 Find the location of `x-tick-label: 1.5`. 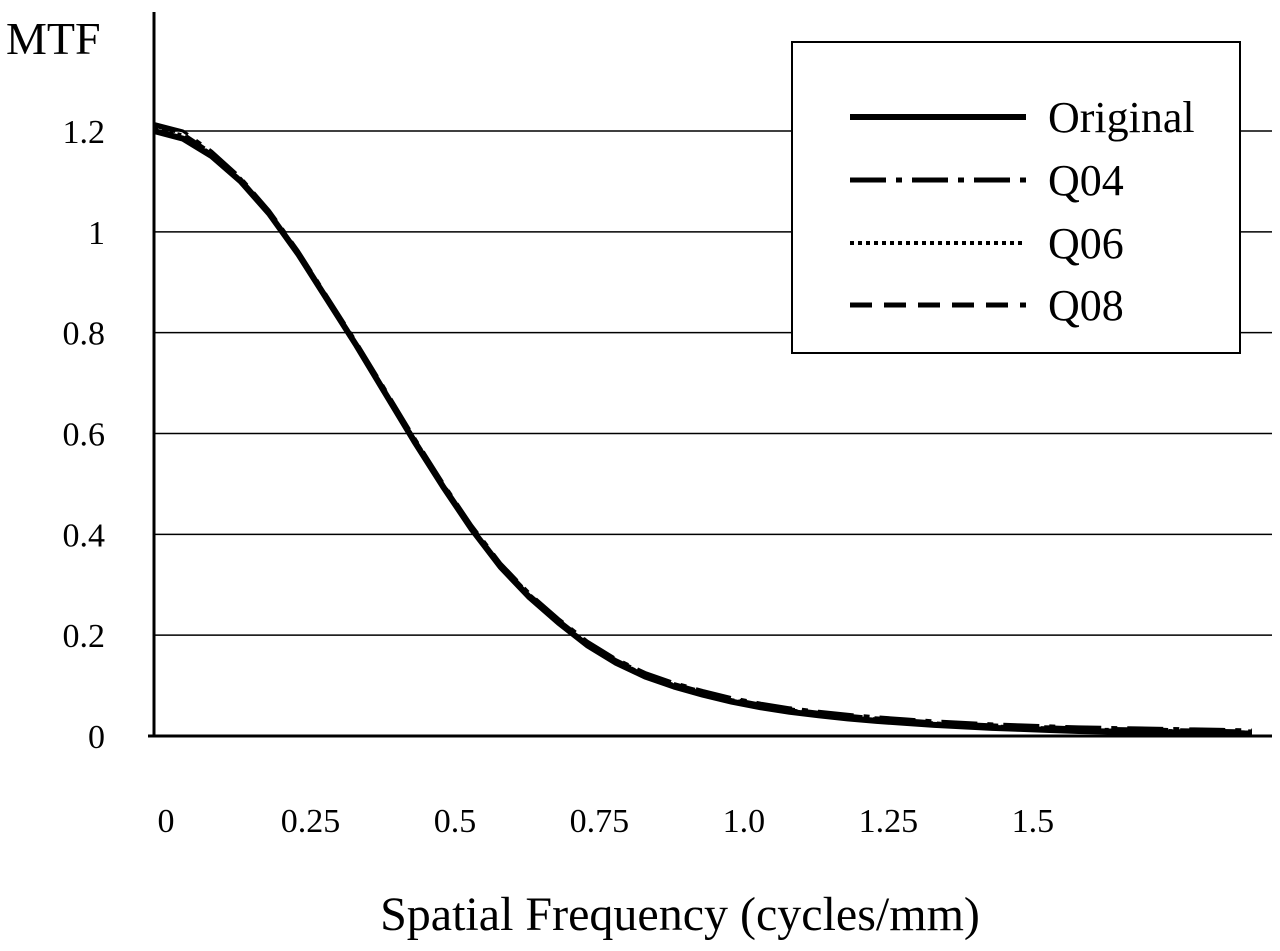

x-tick-label: 1.5 is located at coordinates (1033, 821).